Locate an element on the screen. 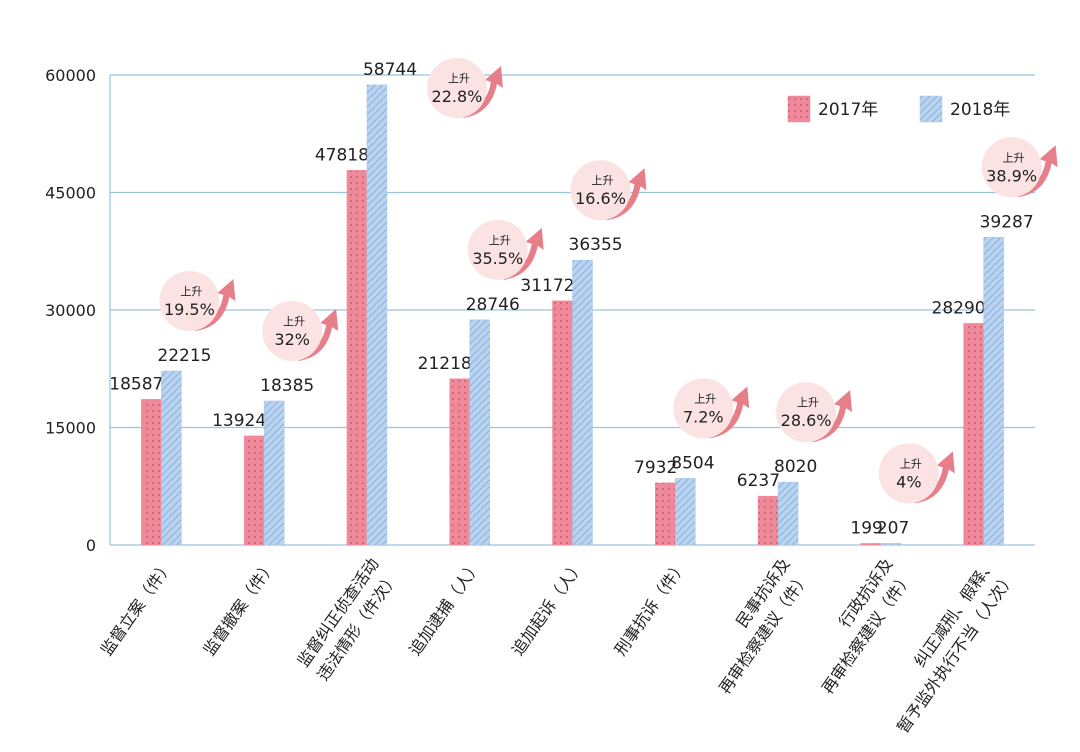  value-label: 36355 is located at coordinates (596, 245).